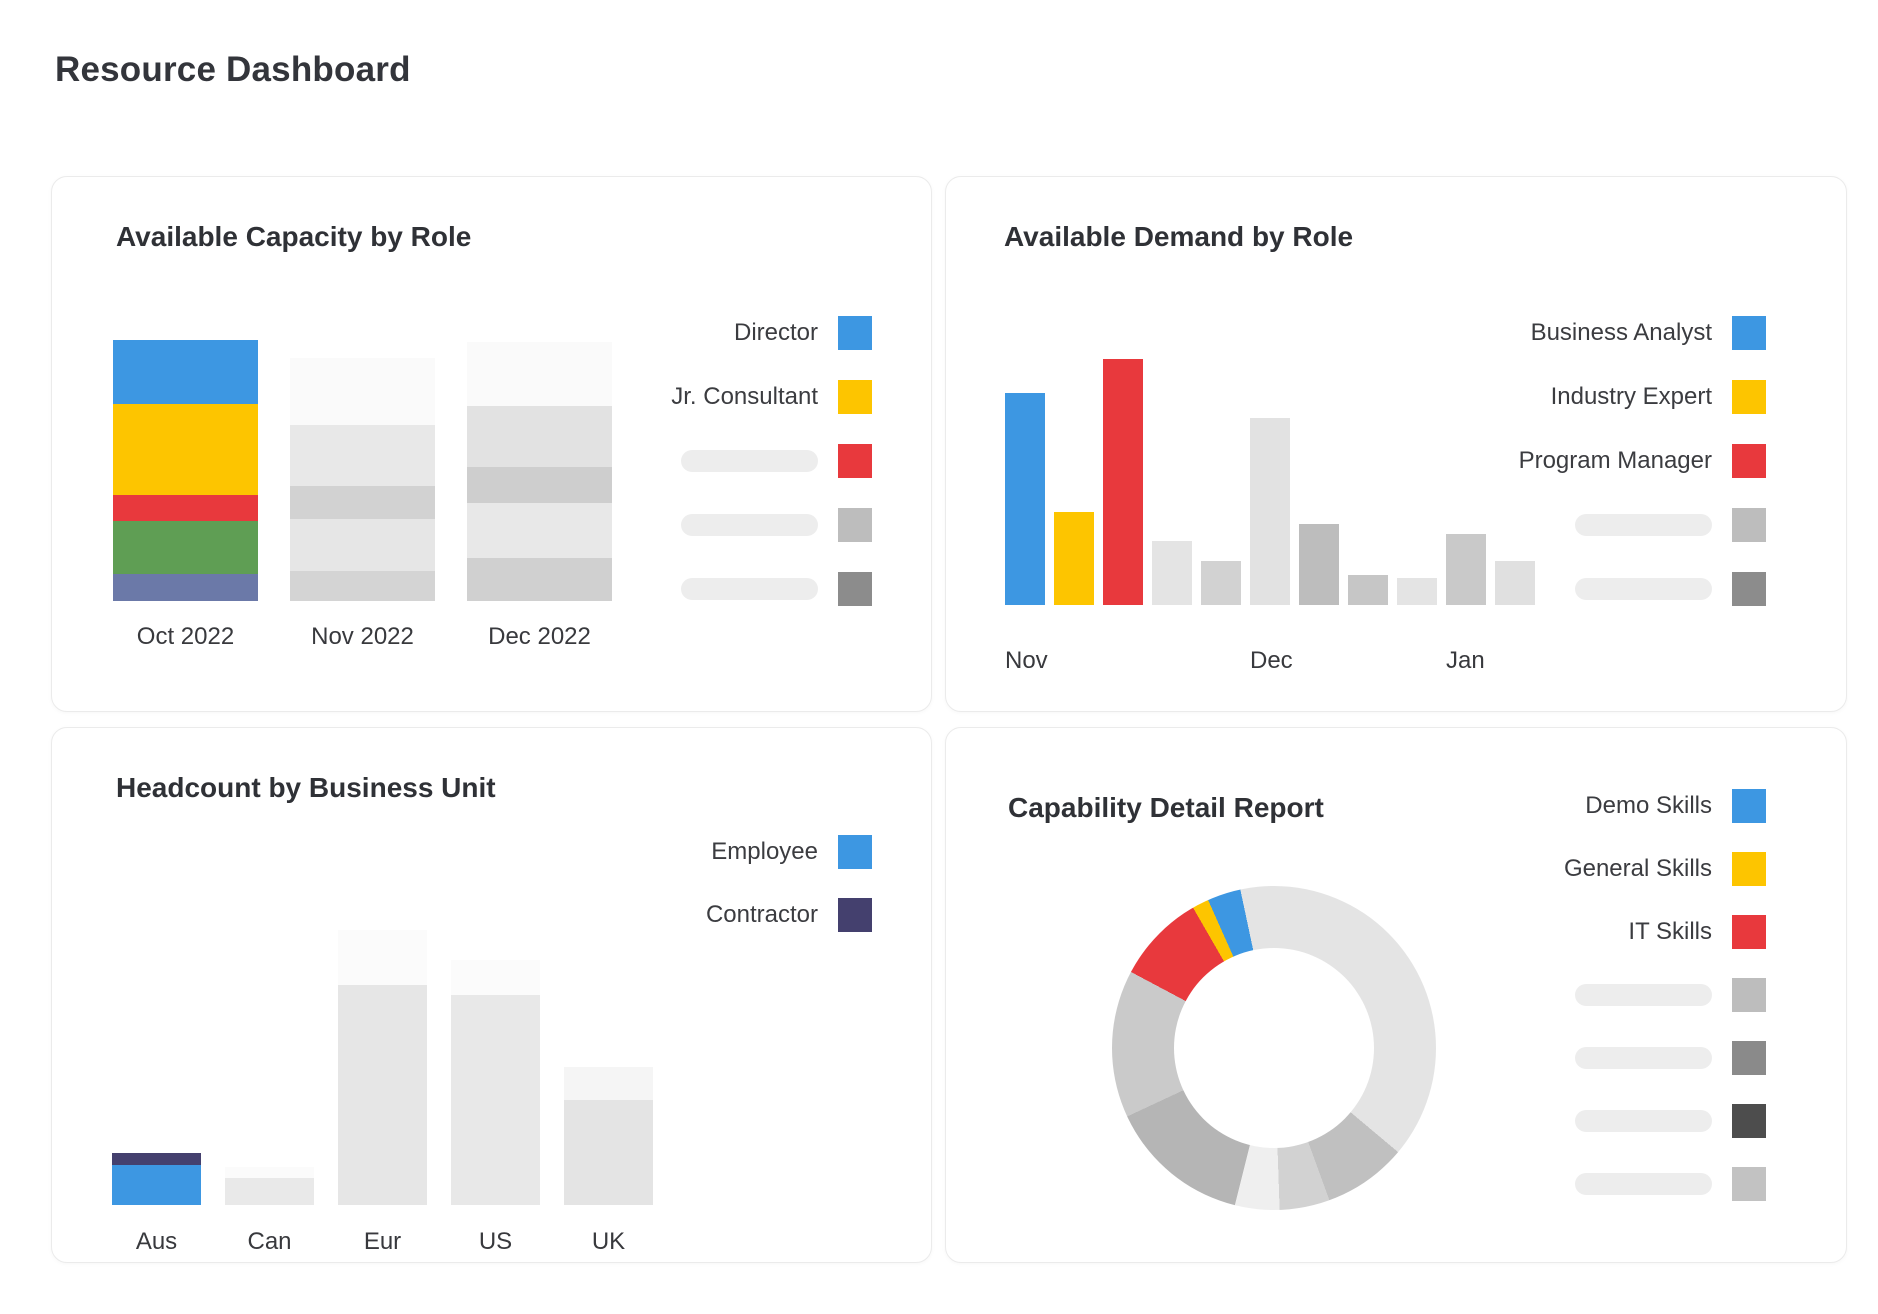 This screenshot has height=1314, width=1878. I want to click on demand-bar-business-analyst, so click(1025, 499).